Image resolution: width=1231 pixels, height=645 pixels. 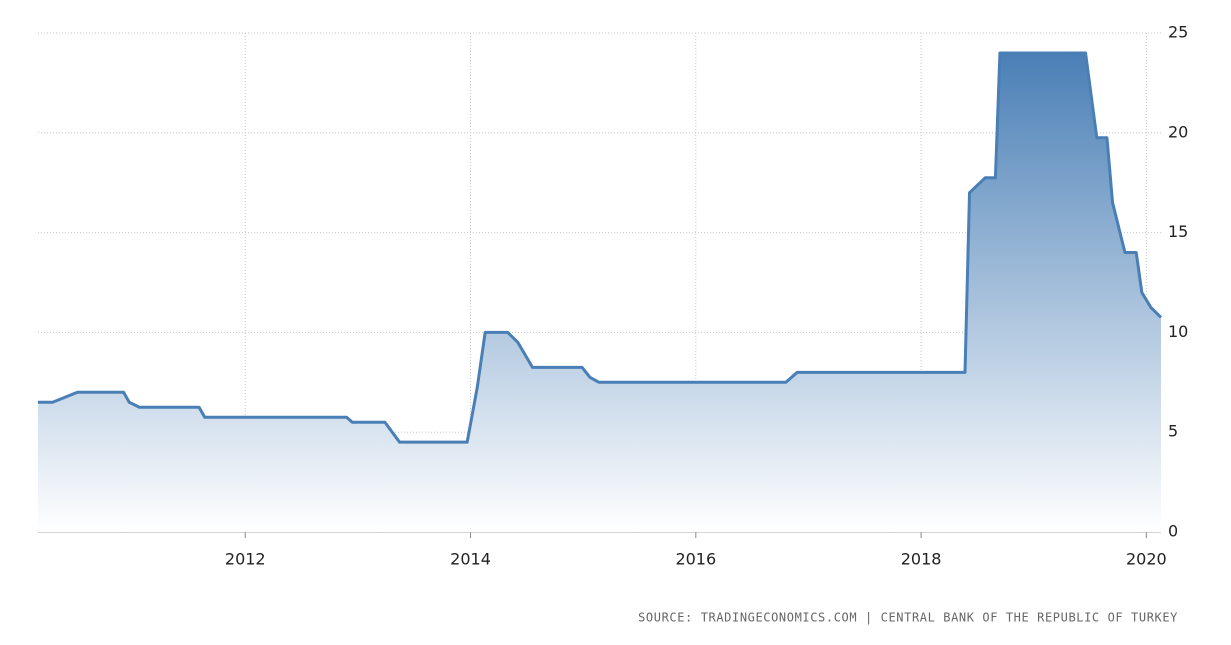 What do you see at coordinates (921, 559) in the screenshot?
I see `x-tick-label: 2018` at bounding box center [921, 559].